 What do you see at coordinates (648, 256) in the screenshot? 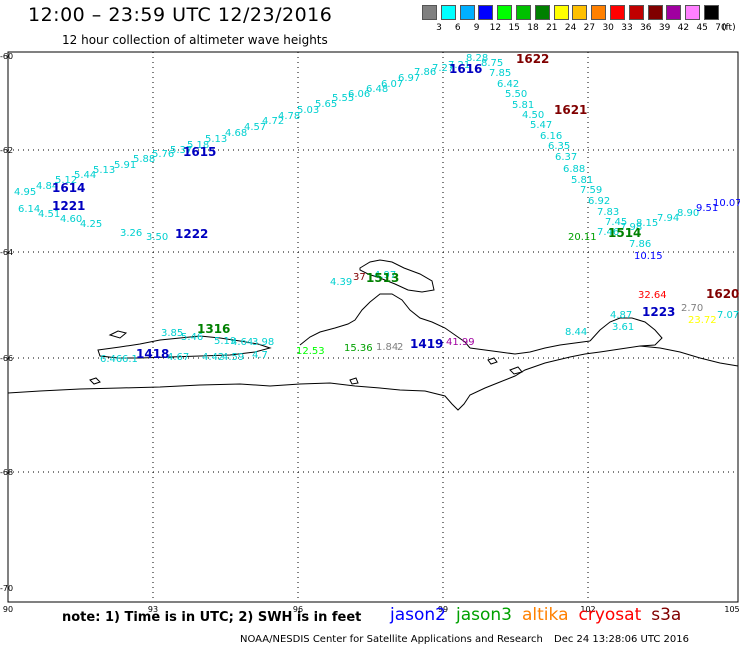
I see `wave-height-value: 10.15` at bounding box center [648, 256].